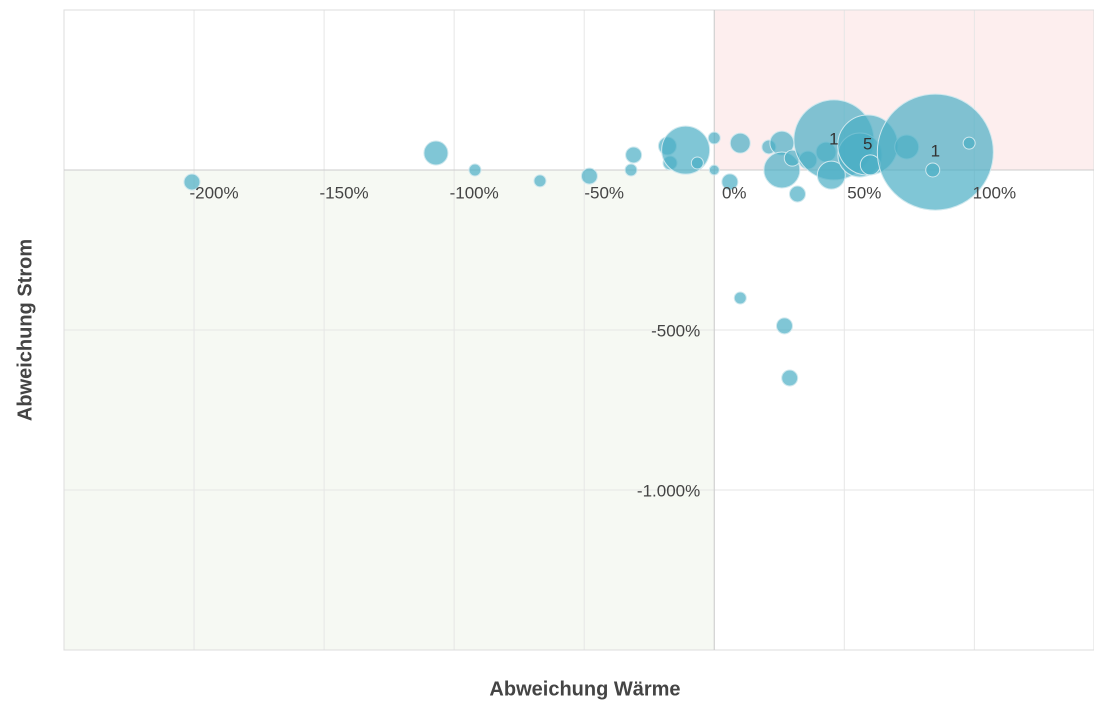 The height and width of the screenshot is (703, 1094). What do you see at coordinates (604, 192) in the screenshot?
I see `x-tick-label: -50%` at bounding box center [604, 192].